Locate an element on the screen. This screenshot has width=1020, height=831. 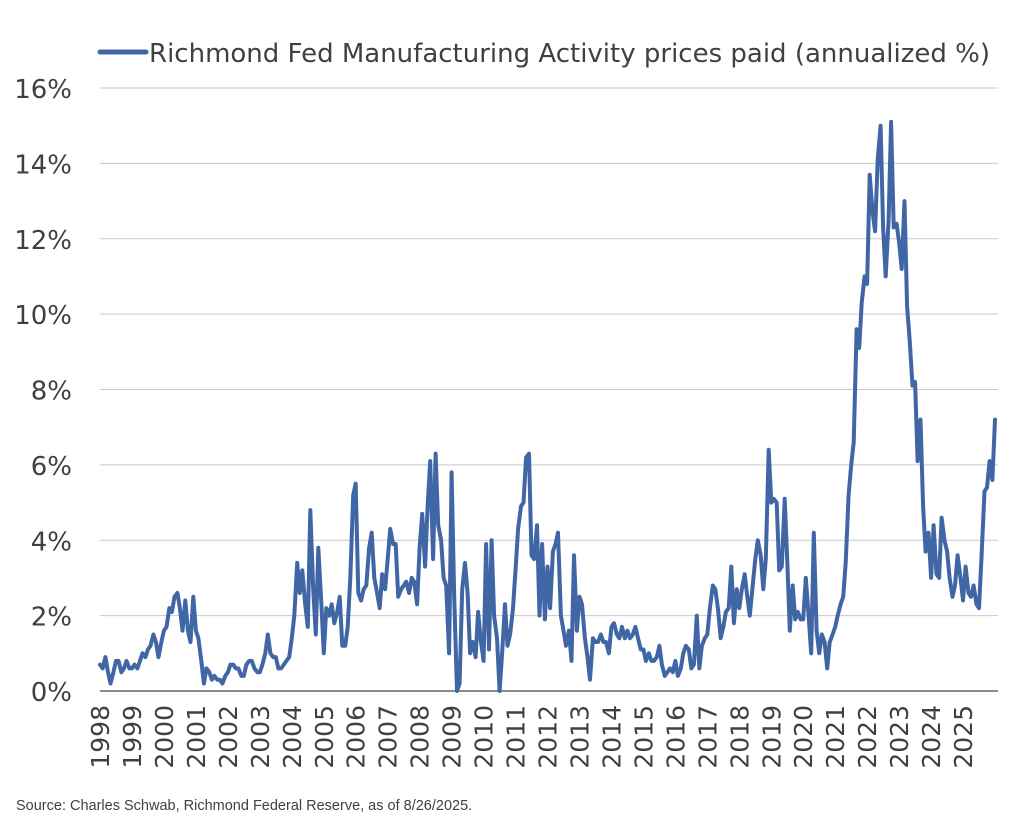
x-tick-label: 2009 is located at coordinates (452, 737).